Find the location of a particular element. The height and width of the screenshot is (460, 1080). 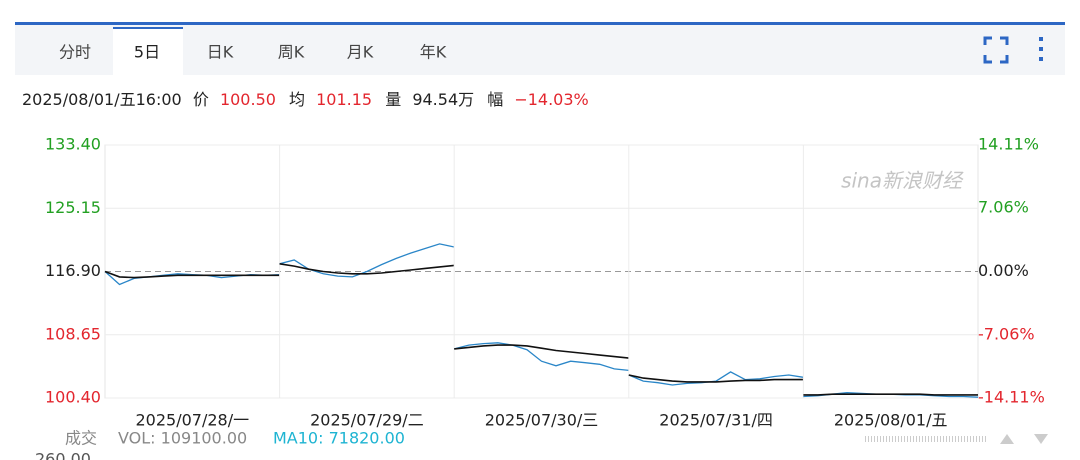

volume-label: 成交 is located at coordinates (81, 438).